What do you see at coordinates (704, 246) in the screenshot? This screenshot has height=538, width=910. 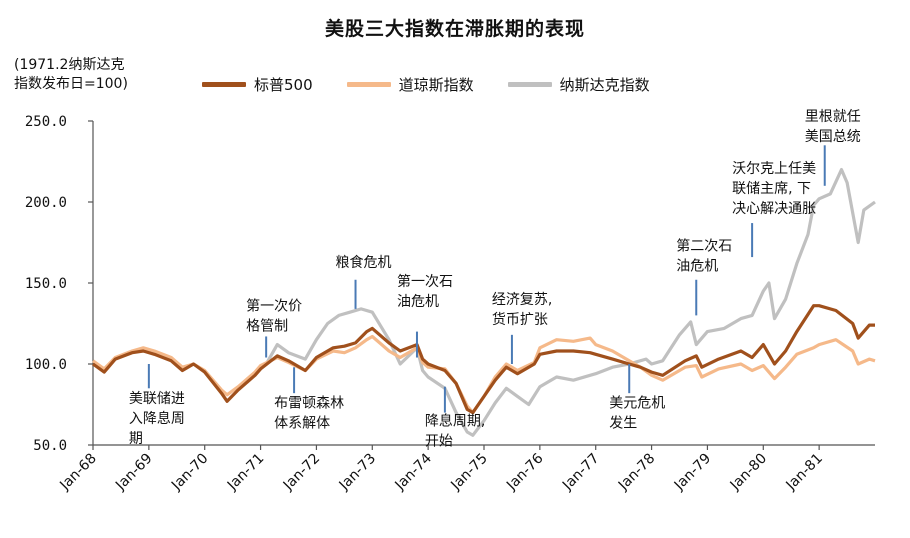 I see `annotation-text: 第二次石` at bounding box center [704, 246].